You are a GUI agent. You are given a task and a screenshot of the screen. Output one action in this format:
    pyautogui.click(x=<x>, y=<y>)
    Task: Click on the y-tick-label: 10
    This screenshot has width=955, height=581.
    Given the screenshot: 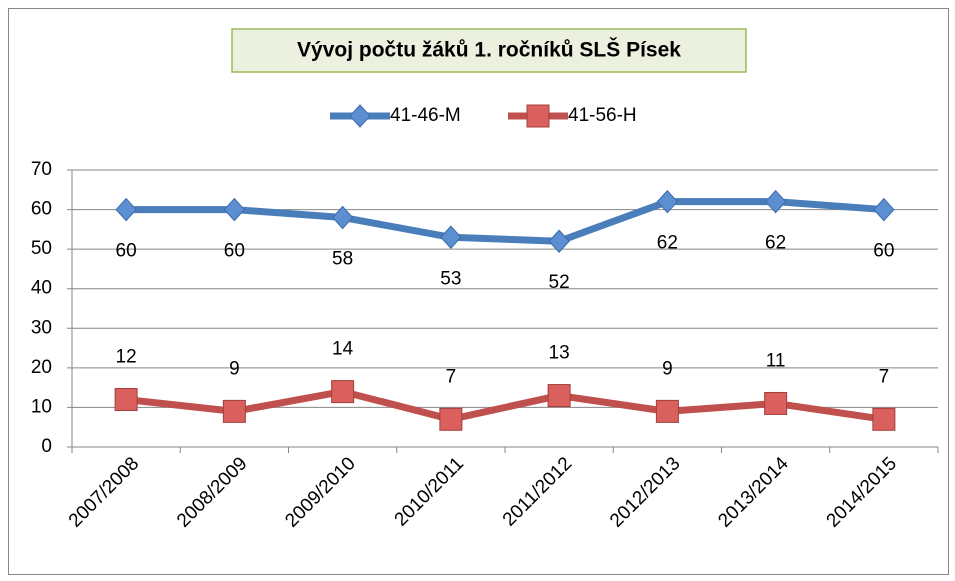 What is the action you would take?
    pyautogui.click(x=41, y=406)
    